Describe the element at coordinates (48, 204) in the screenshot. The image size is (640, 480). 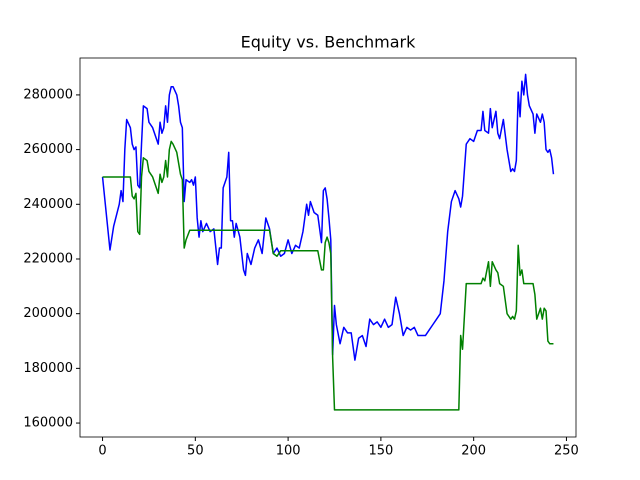
I see `y-tick-label: 240000` at that location.